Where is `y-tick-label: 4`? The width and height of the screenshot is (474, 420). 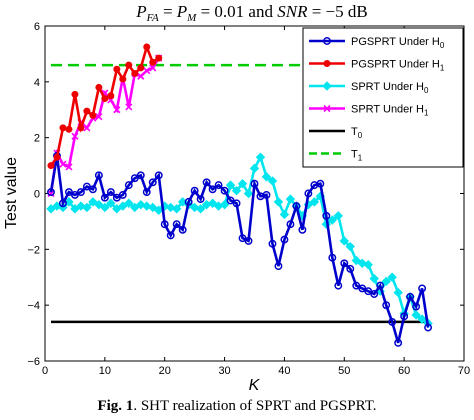 y-tick-label: 4 is located at coordinates (37, 83).